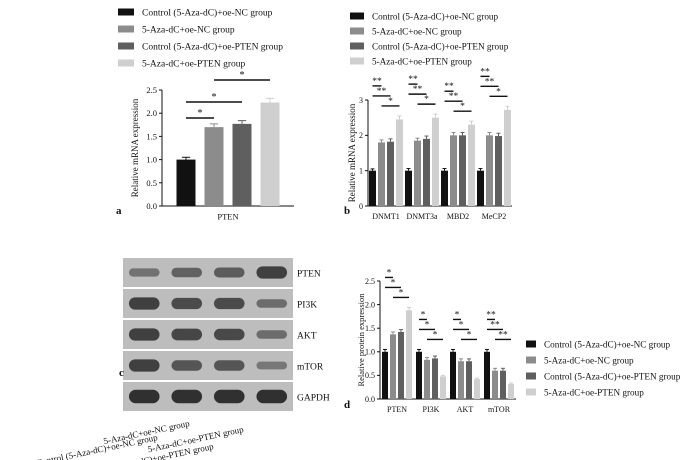  Describe the element at coordinates (370, 328) in the screenshot. I see `y-tick-label: 1.5` at that location.